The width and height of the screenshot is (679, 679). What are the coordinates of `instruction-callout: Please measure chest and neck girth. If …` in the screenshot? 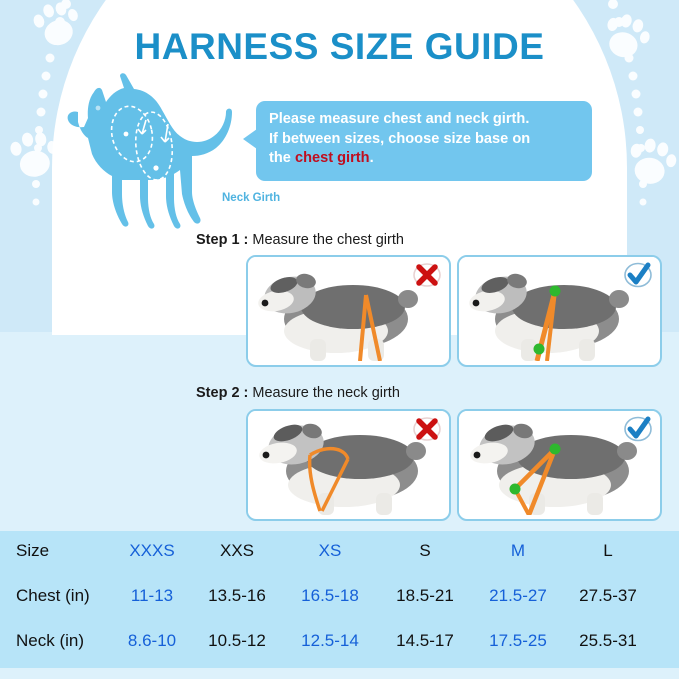 It's located at (417, 141).